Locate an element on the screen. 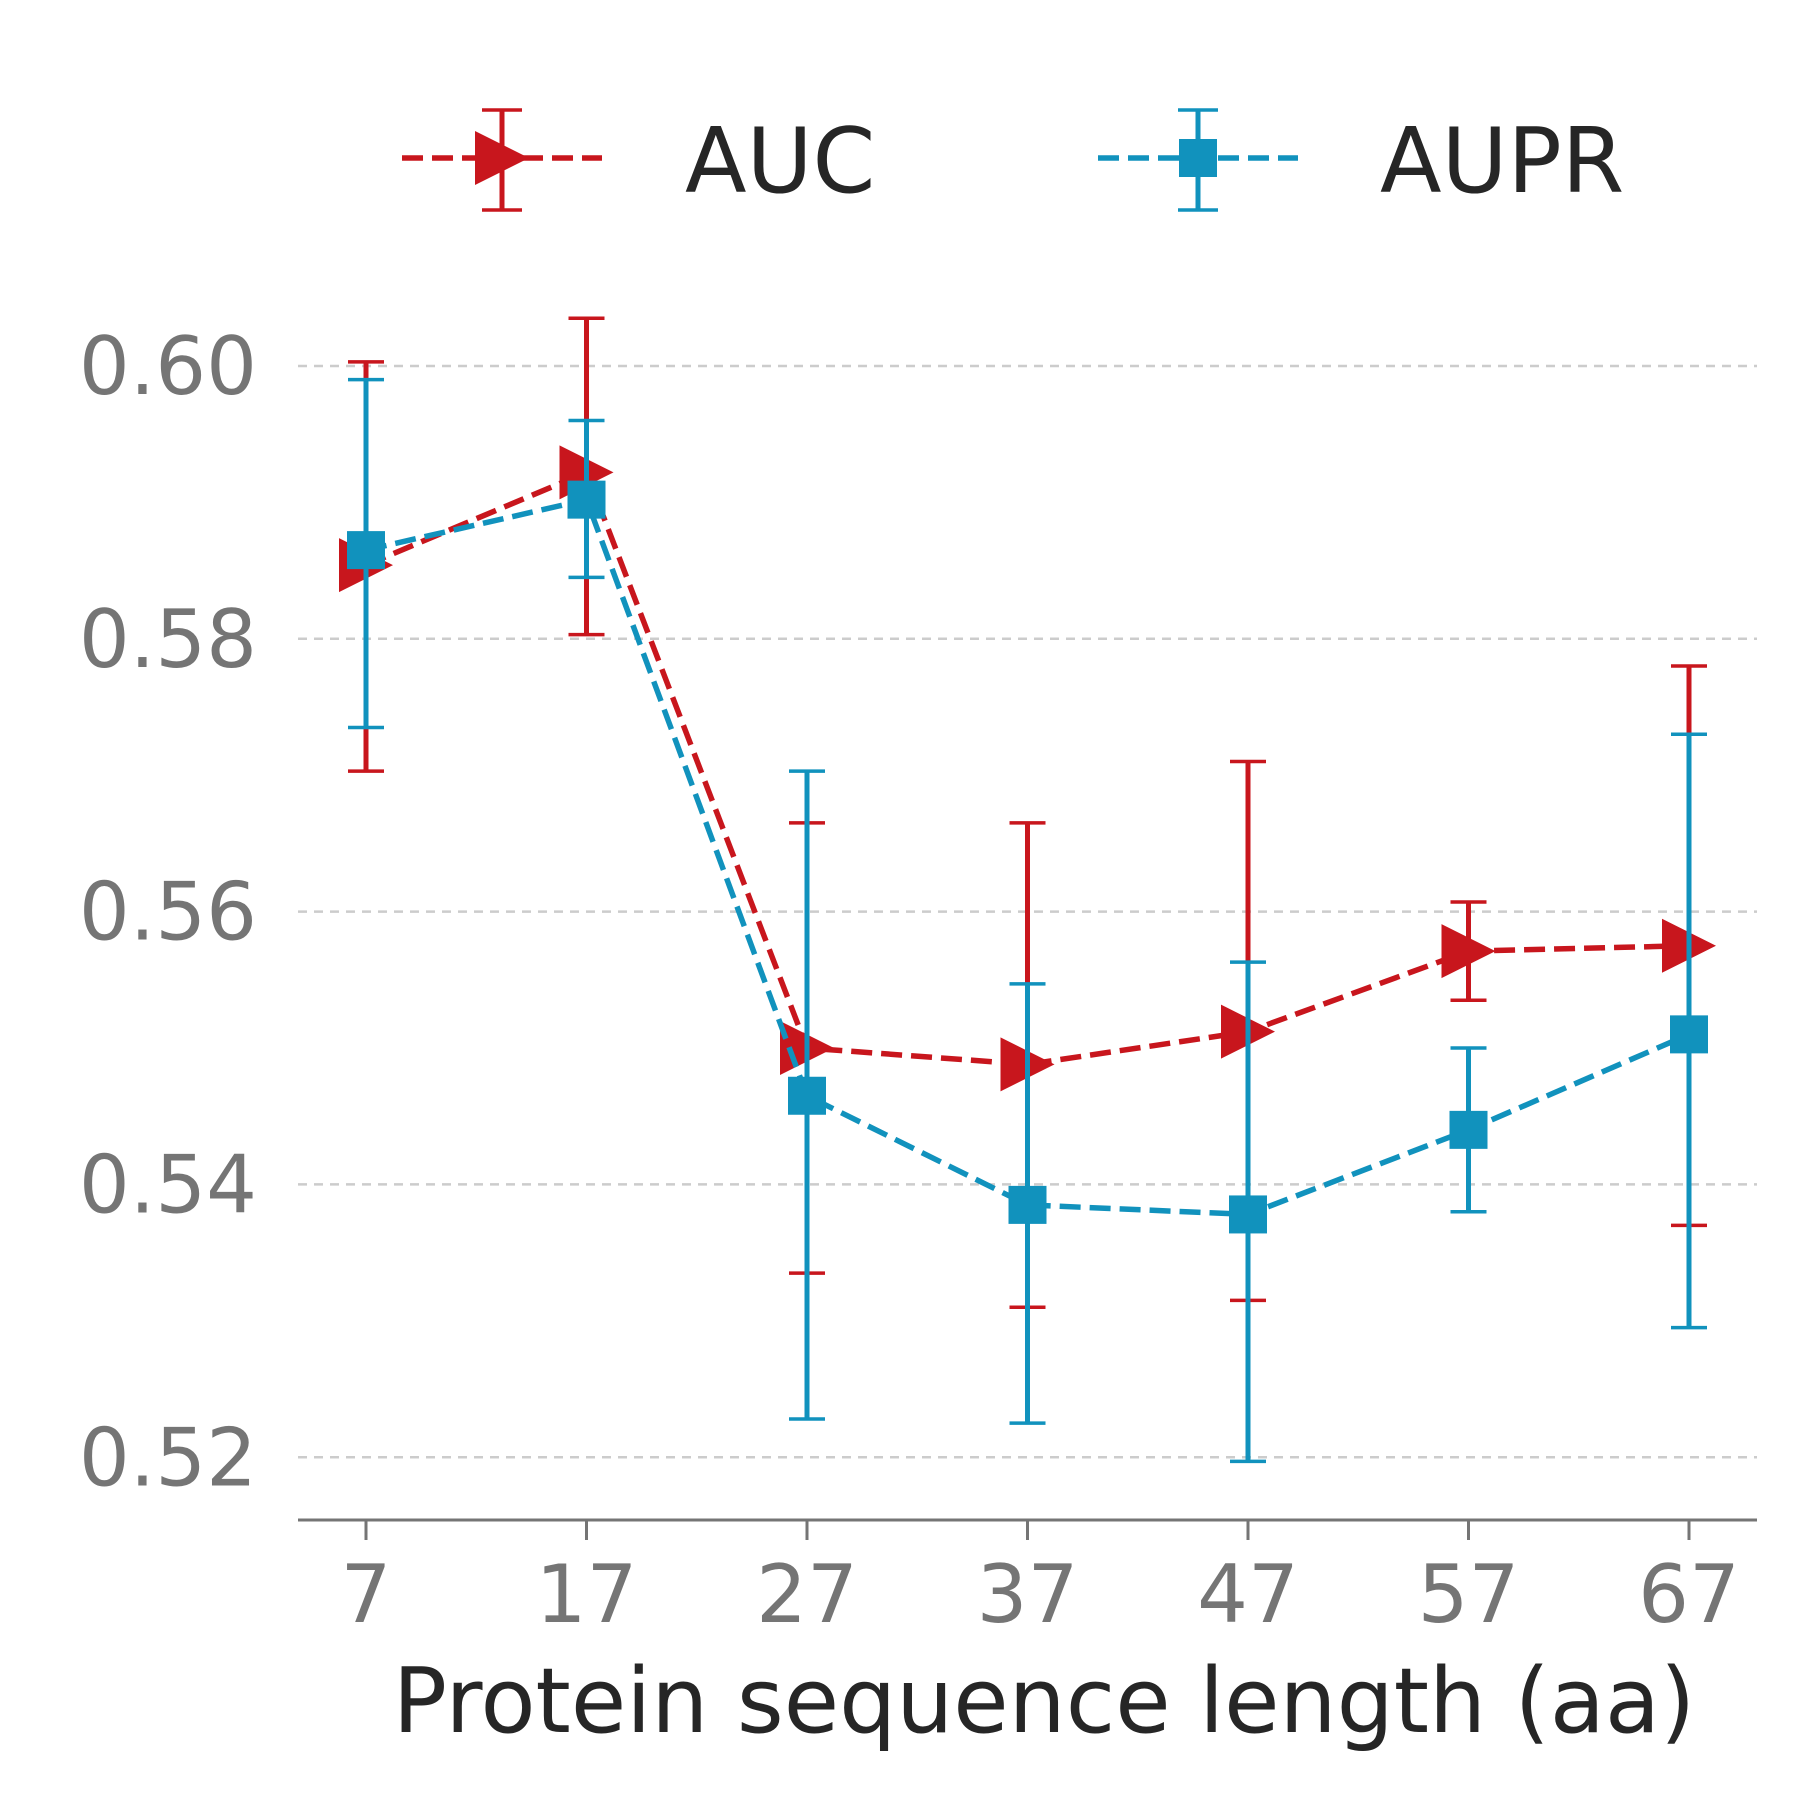 This screenshot has height=1800, width=1800. x-tick-label: 17 is located at coordinates (587, 1594).